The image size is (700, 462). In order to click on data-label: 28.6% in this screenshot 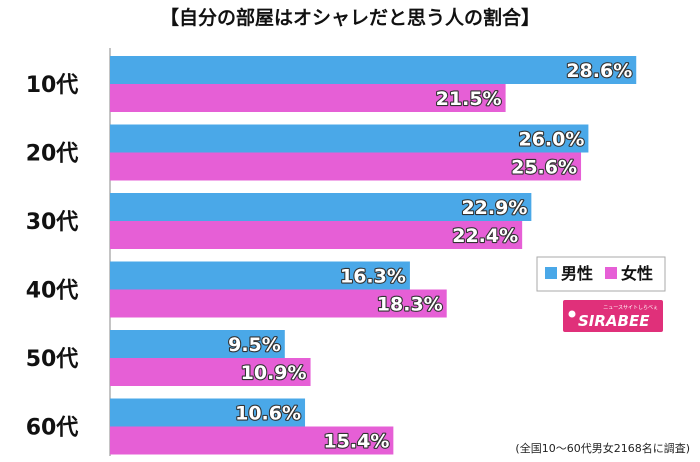, I will do `click(599, 71)`.